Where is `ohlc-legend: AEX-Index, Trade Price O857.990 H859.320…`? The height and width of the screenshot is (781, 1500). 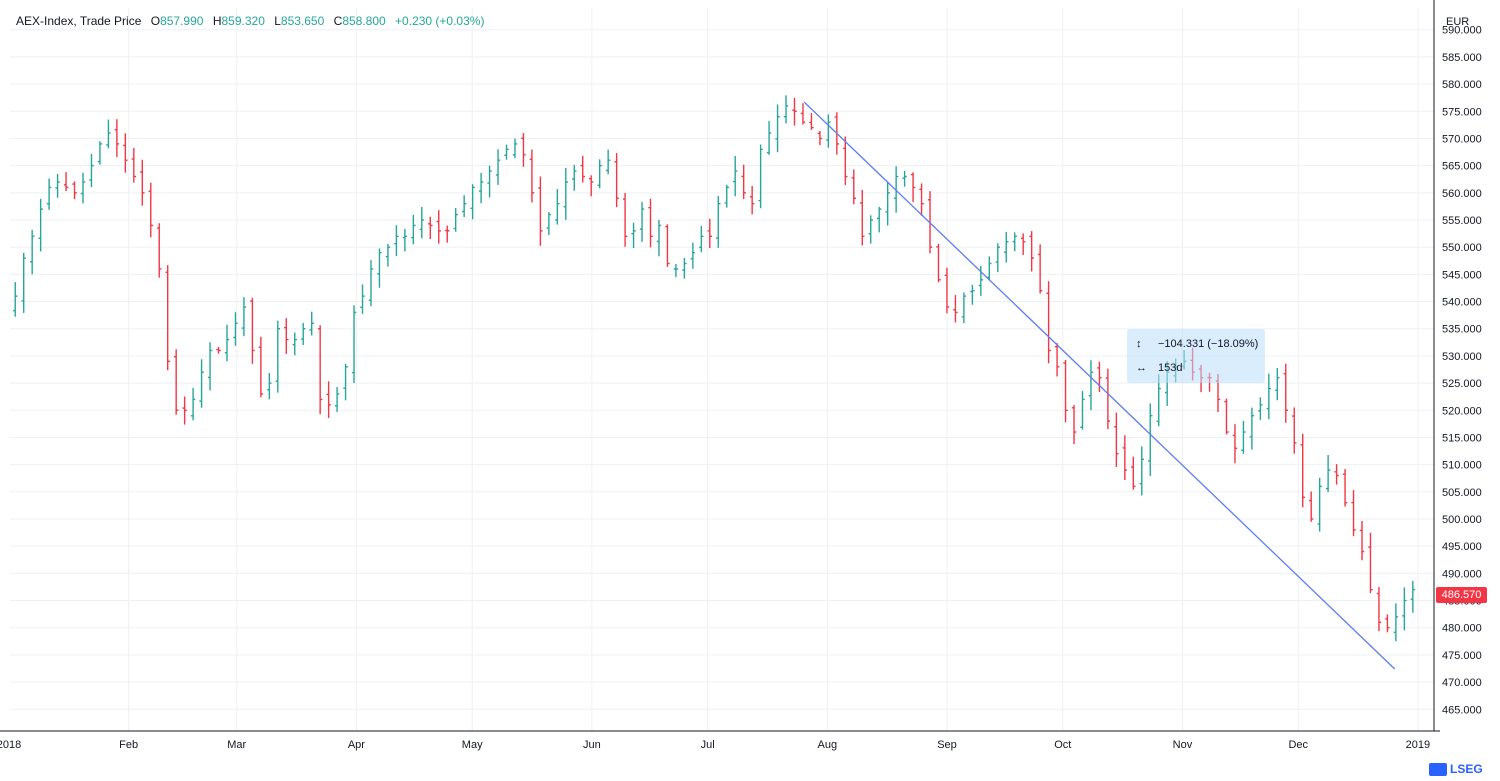
ohlc-legend: AEX-Index, Trade Price O857.990 H859.320… is located at coordinates (253, 21).